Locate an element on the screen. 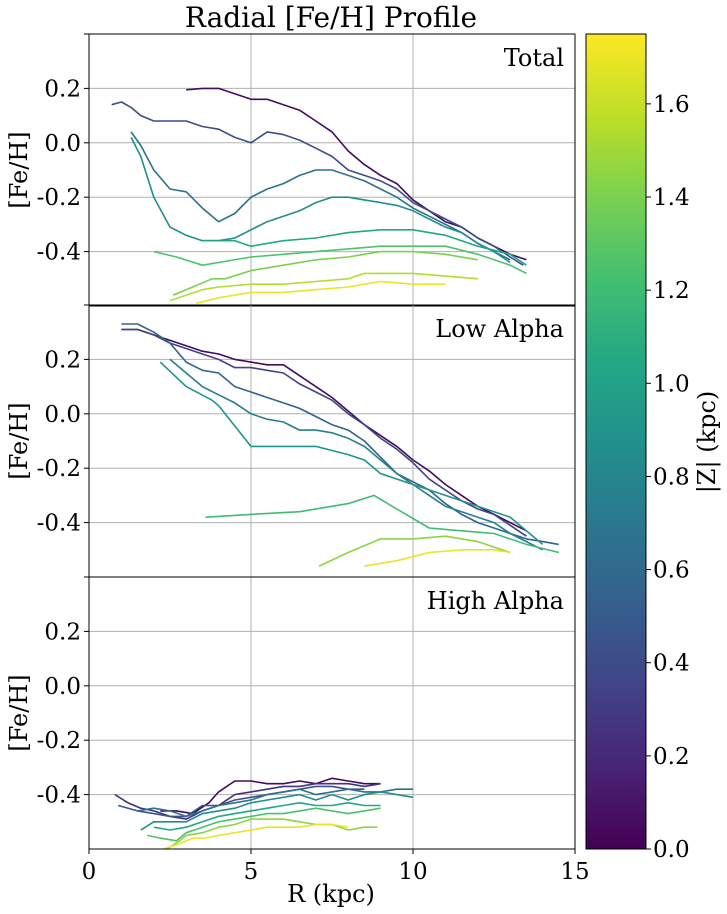 The image size is (727, 914). colorbar-tick-label: 0.4 is located at coordinates (671, 664).